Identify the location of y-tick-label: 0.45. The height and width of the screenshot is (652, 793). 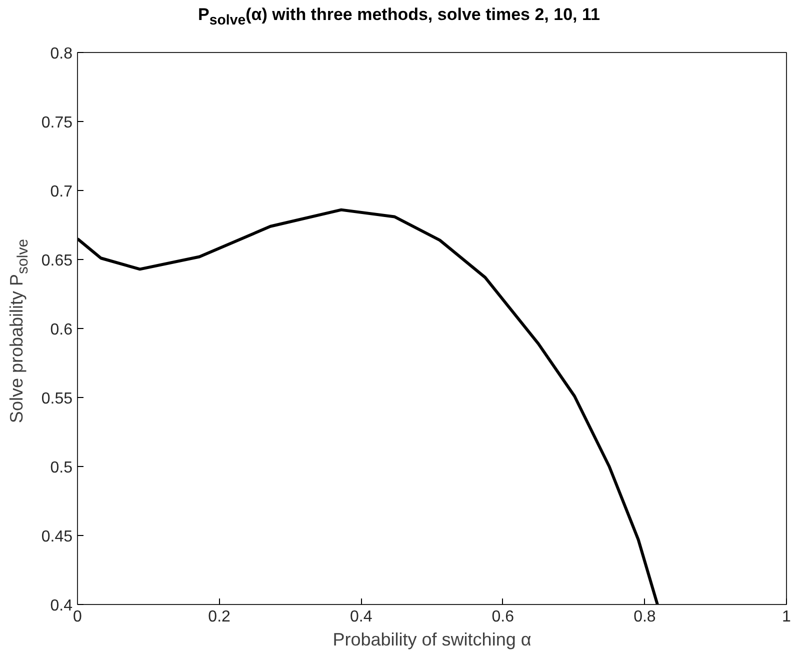
(57, 537).